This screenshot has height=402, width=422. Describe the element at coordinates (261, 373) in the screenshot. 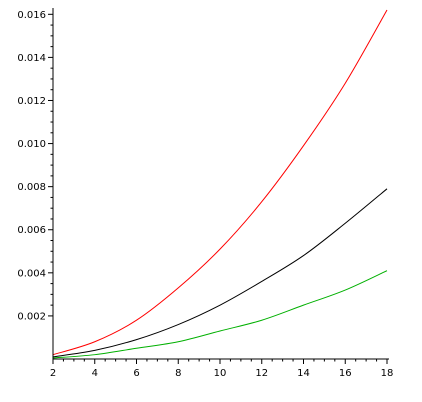

I see `x-tick-label: 12` at that location.